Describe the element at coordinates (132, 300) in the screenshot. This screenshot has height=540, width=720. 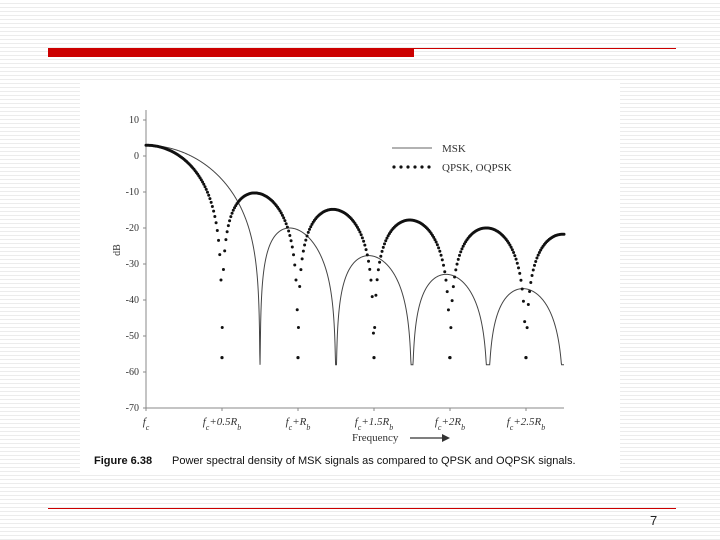
I see `y-tick-label: -40` at that location.